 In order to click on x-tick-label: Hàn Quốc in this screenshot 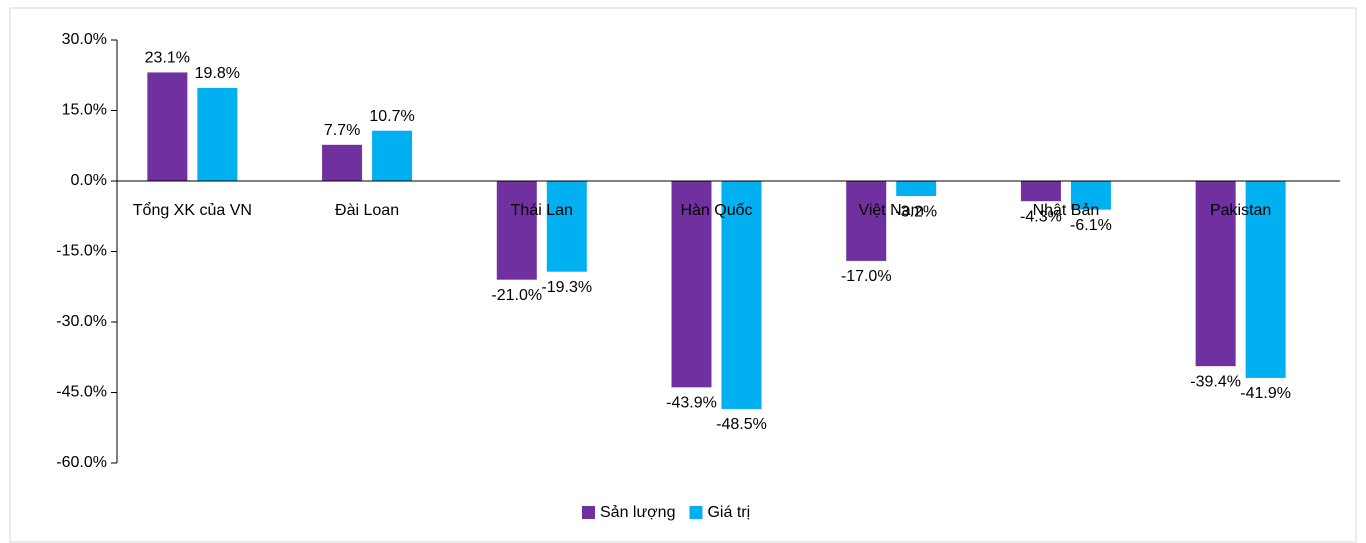, I will do `click(716, 210)`.